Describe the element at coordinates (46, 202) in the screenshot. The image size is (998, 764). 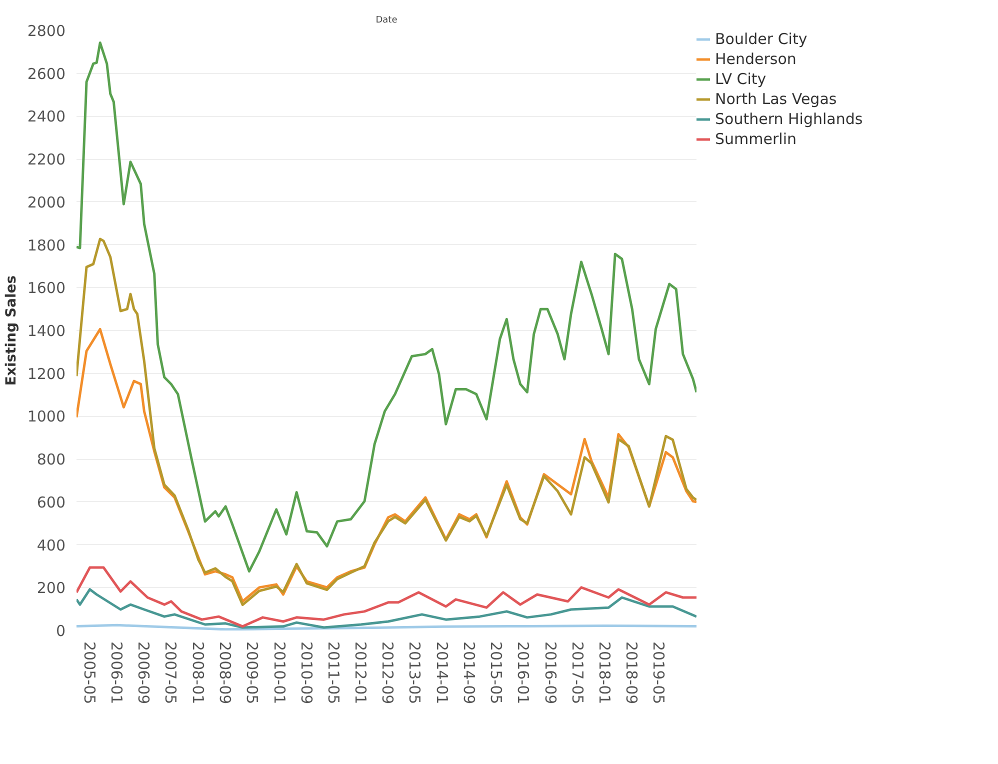
I see `y-tick-label: 2000` at that location.